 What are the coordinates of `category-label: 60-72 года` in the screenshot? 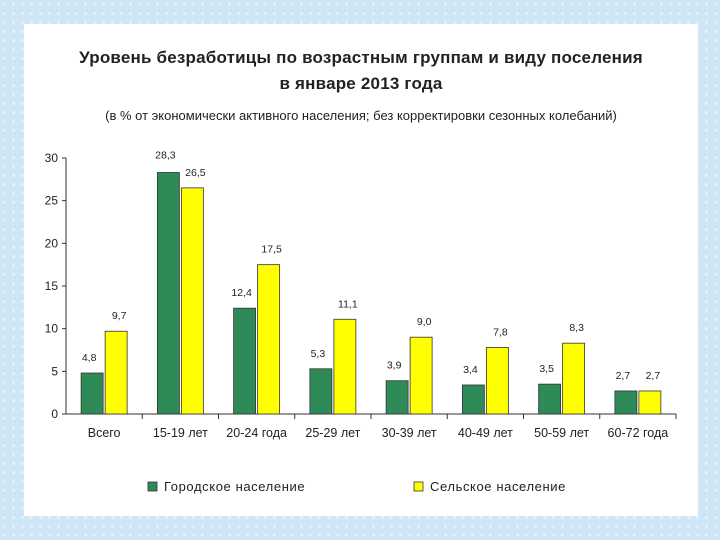 It's located at (638, 433).